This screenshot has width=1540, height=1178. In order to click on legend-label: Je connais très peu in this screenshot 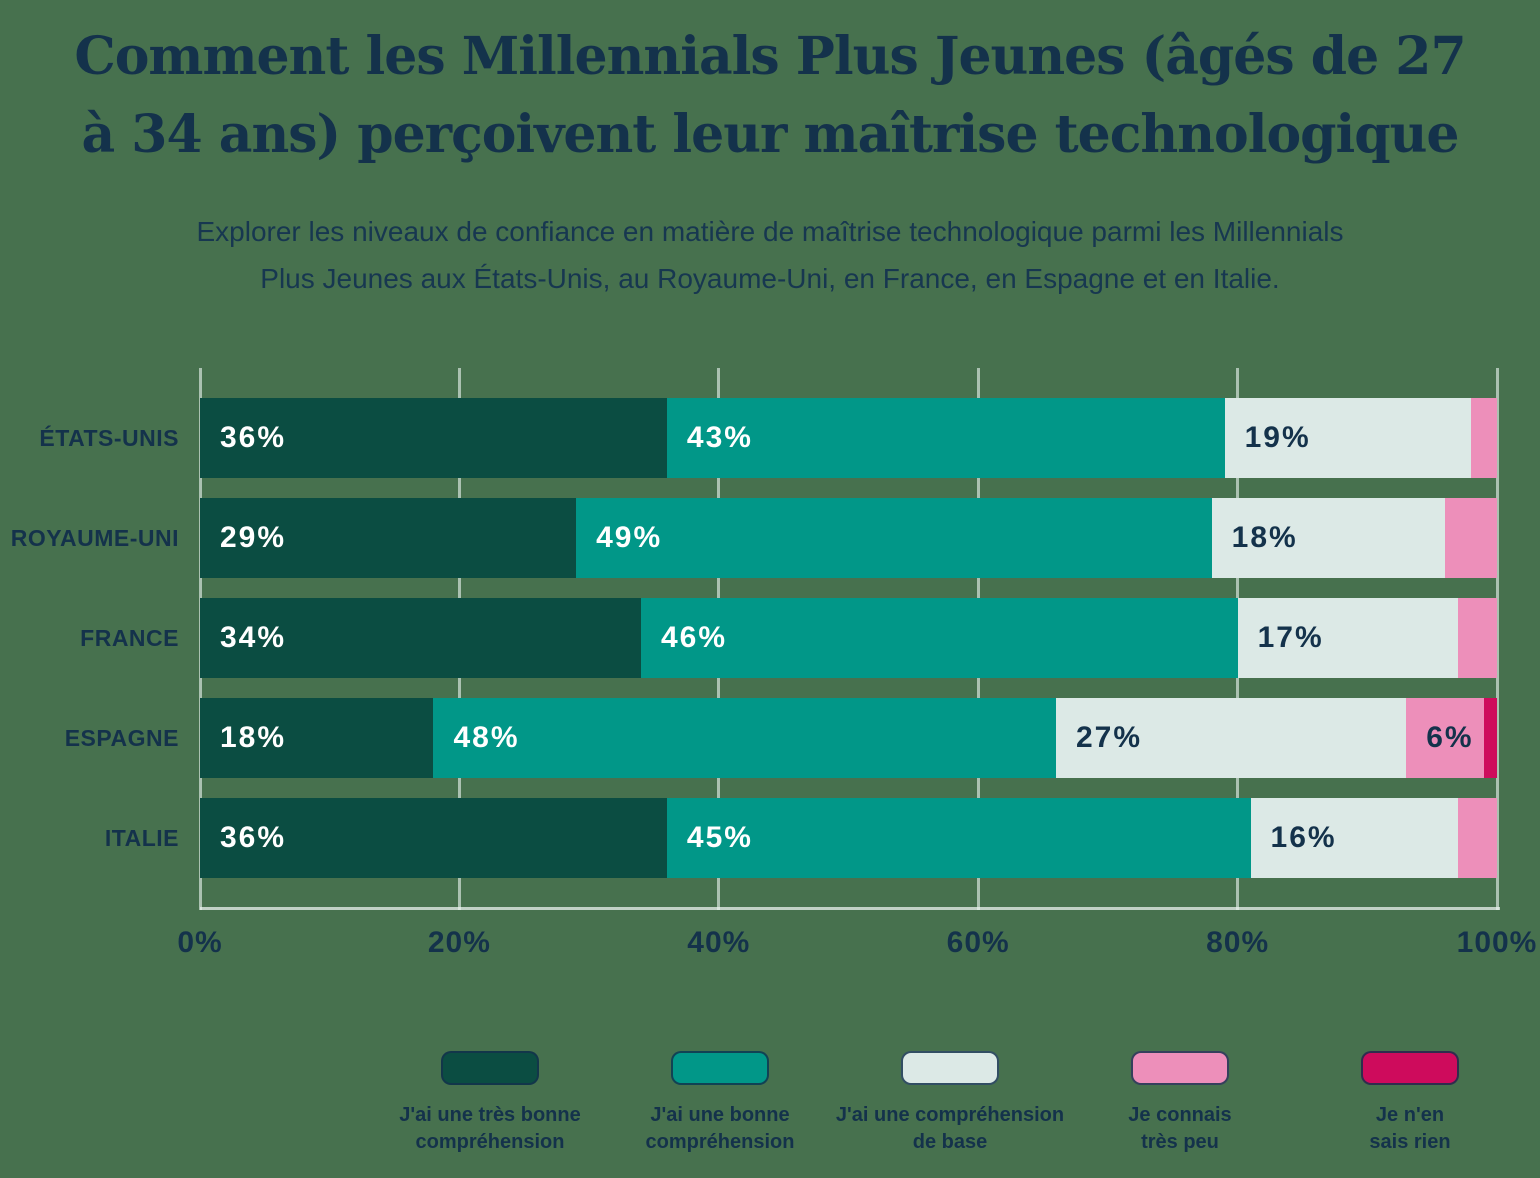, I will do `click(1179, 1129)`.